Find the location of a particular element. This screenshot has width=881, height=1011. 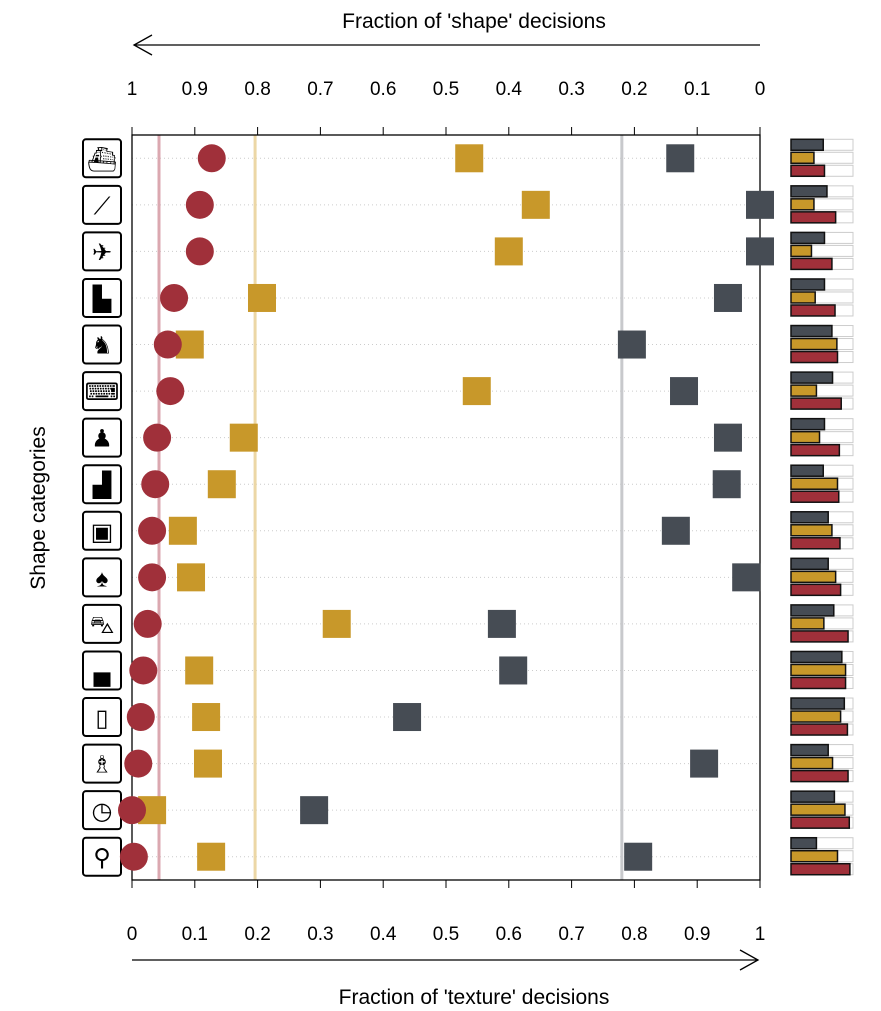

side-bar-red-oven is located at coordinates (815, 543).